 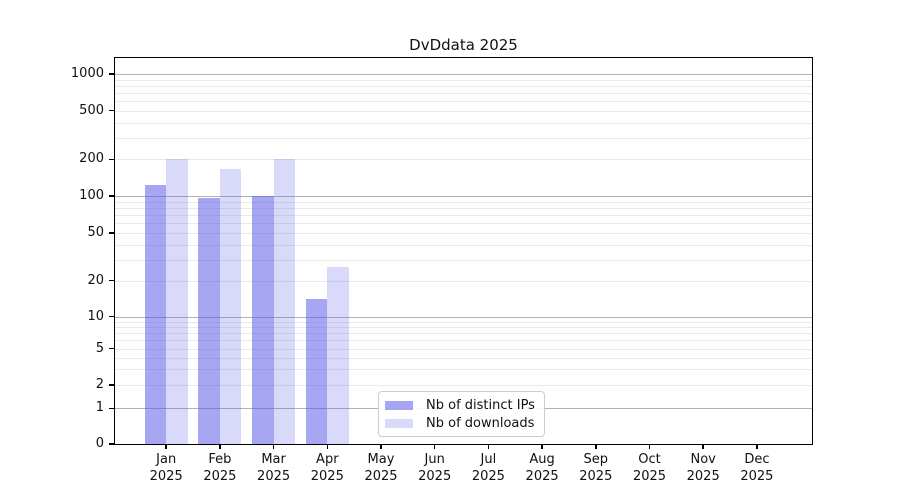 I want to click on bar-nb-of-distinct-ips-feb, so click(x=209, y=321).